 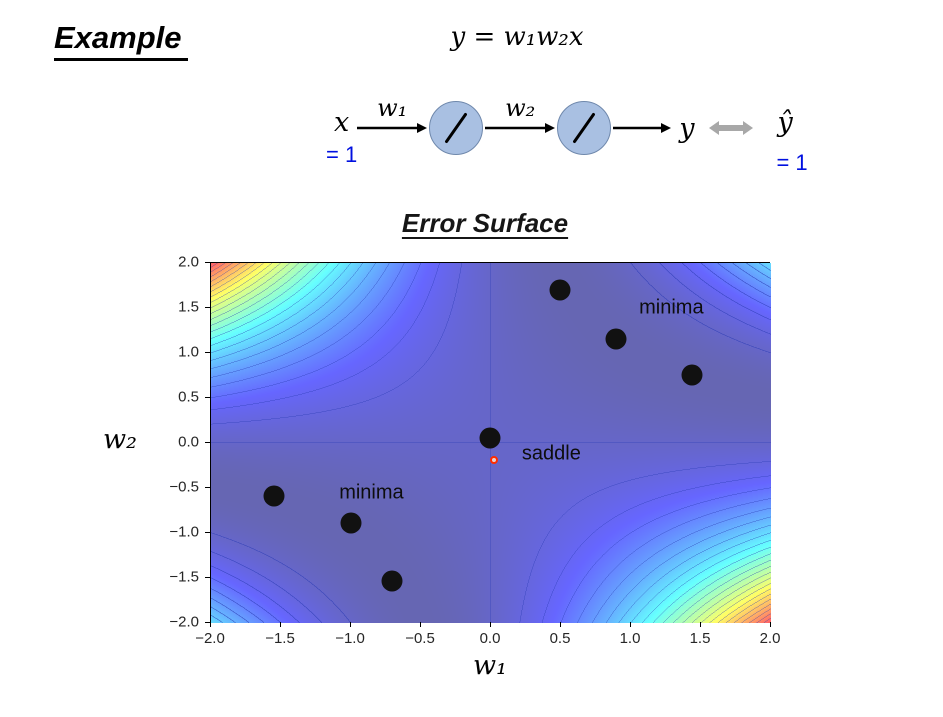 What do you see at coordinates (210, 638) in the screenshot?
I see `x-tick-label: −2.0` at bounding box center [210, 638].